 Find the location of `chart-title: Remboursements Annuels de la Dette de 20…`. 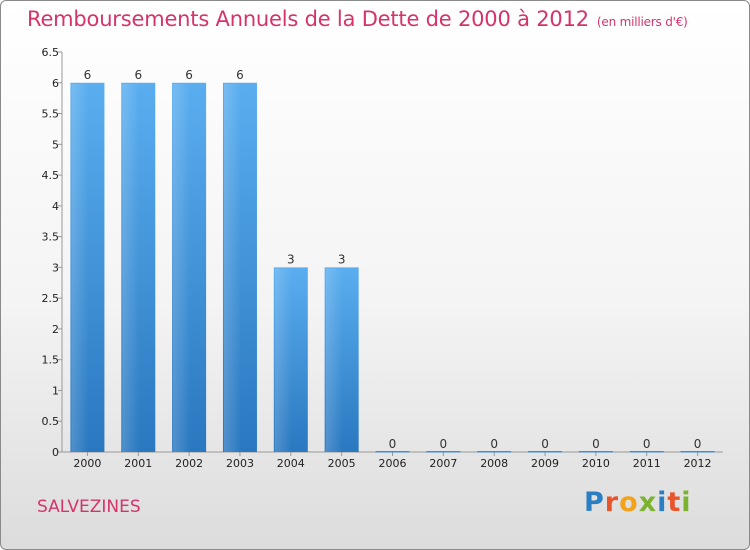

chart-title: Remboursements Annuels de la Dette de 20… is located at coordinates (357, 19).